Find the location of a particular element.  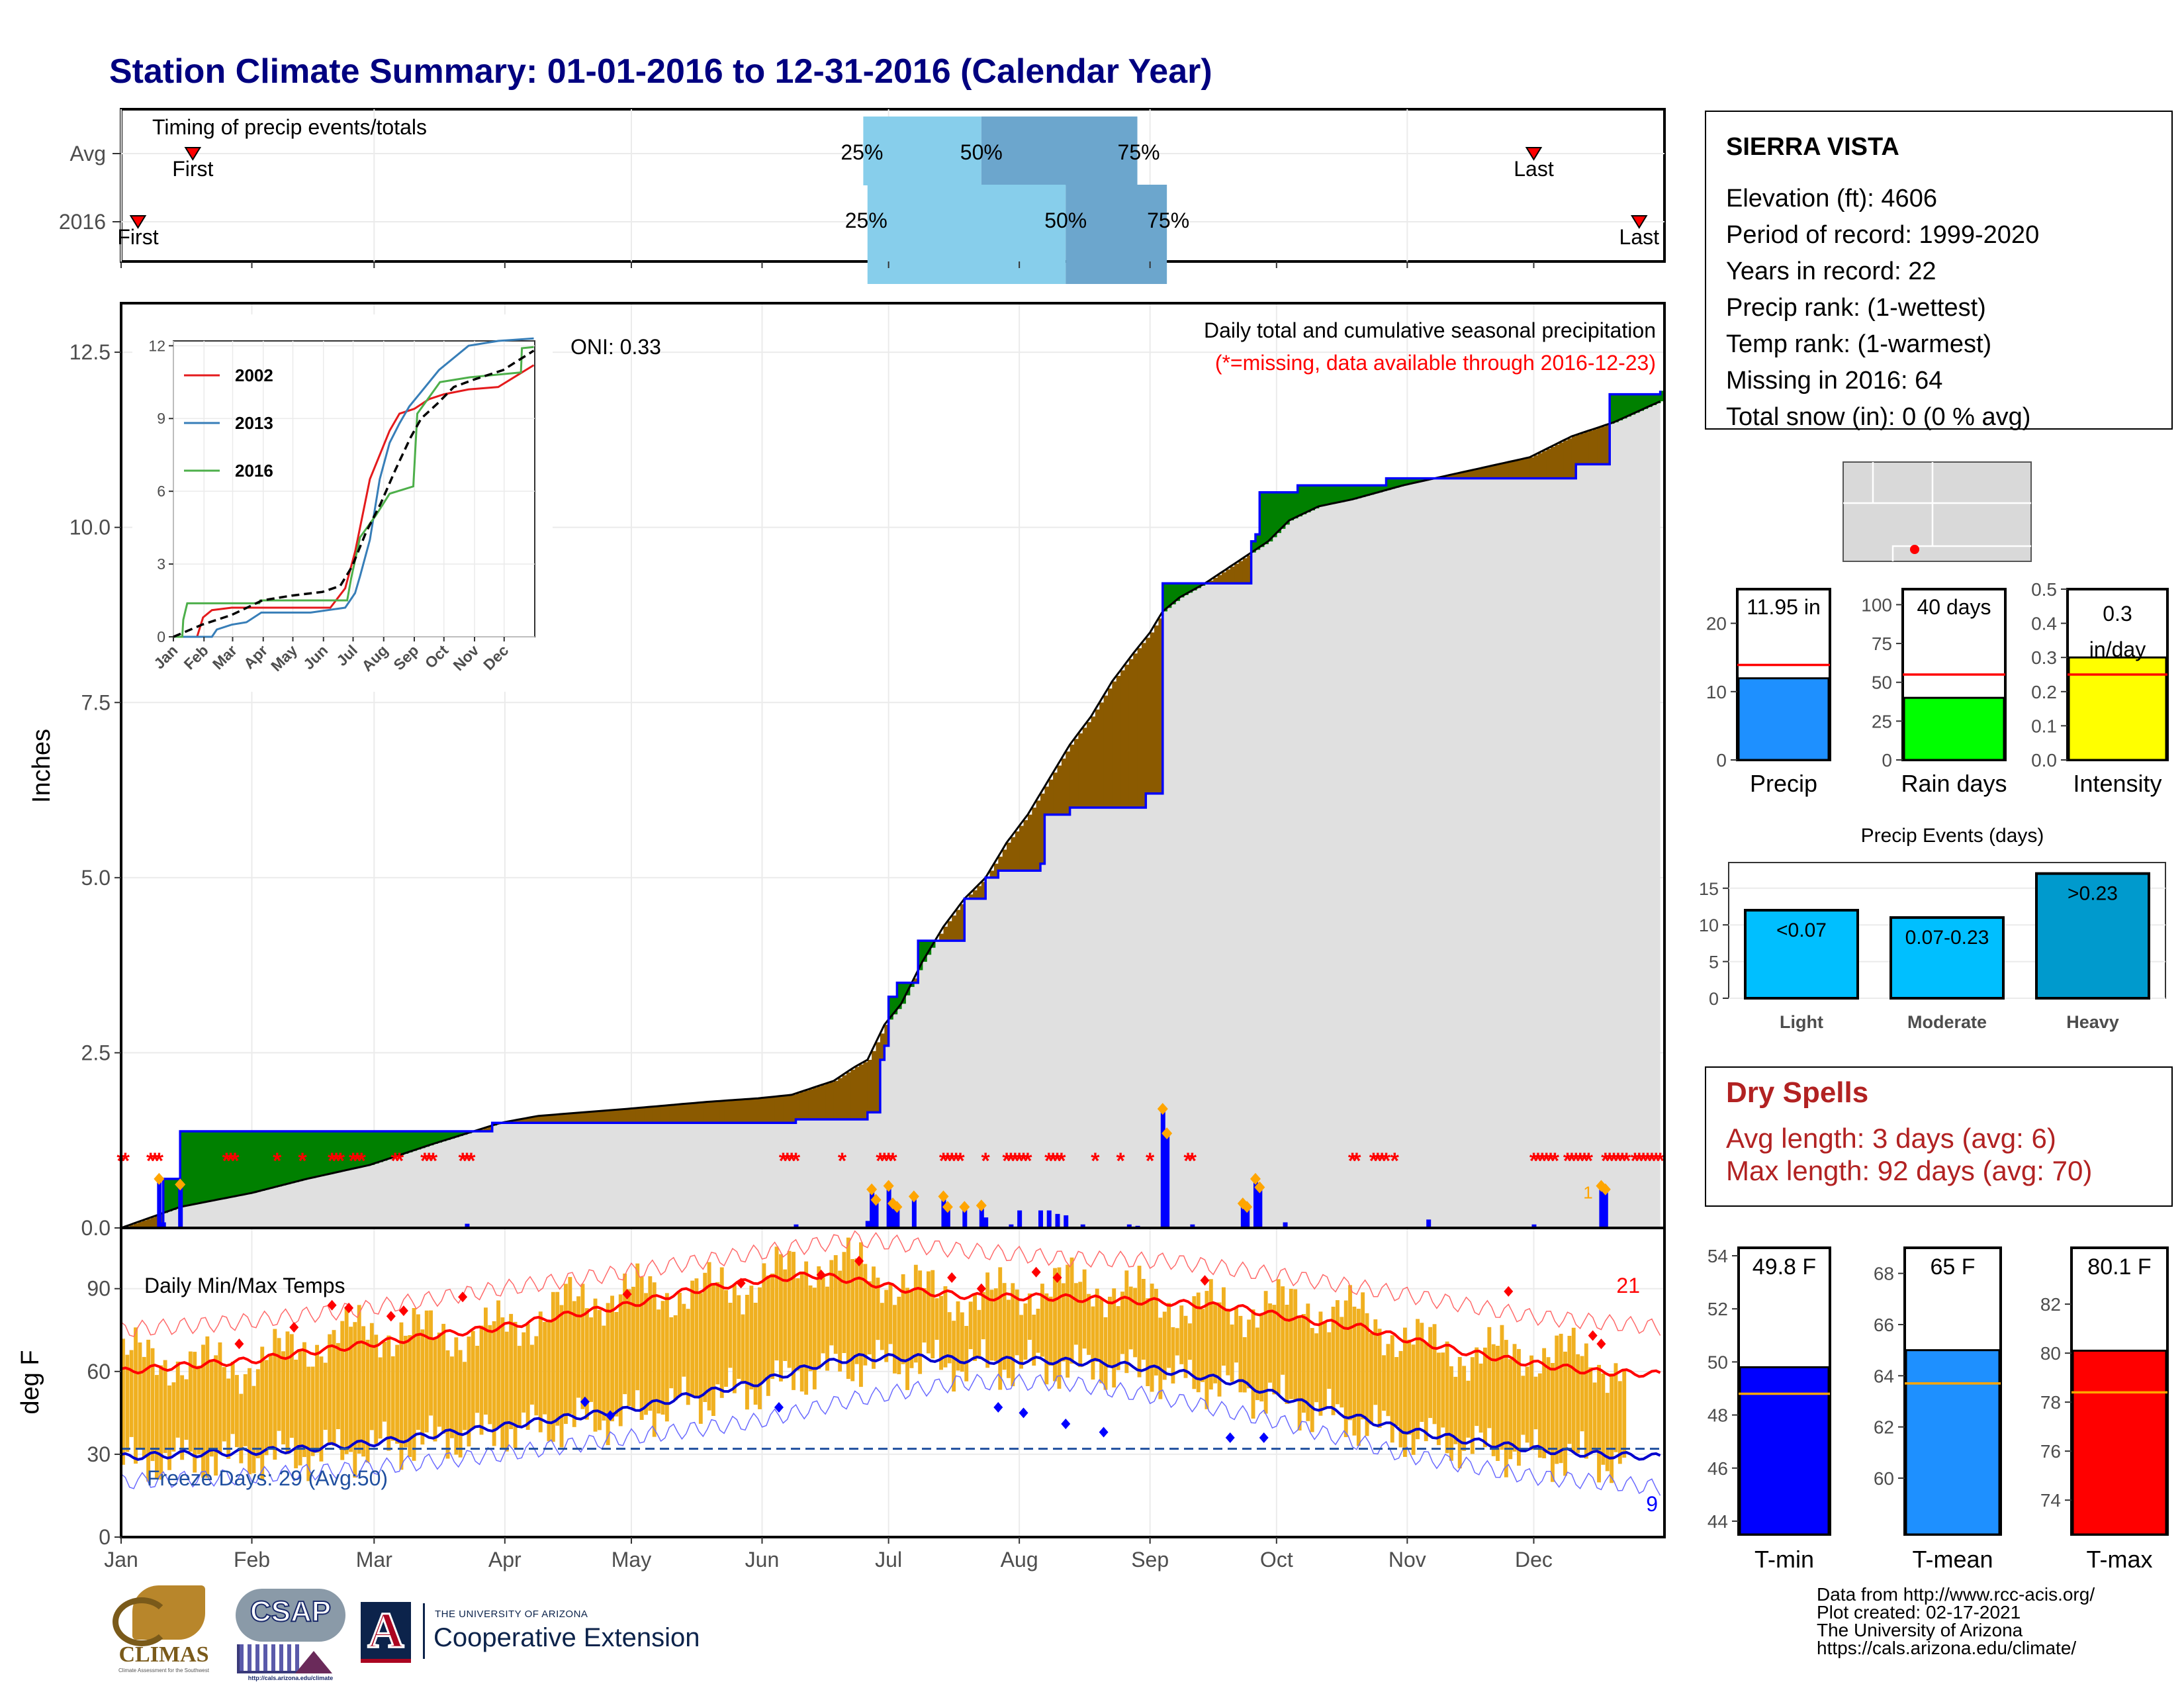

temp-y-tick-label: 90 is located at coordinates (99, 1289).